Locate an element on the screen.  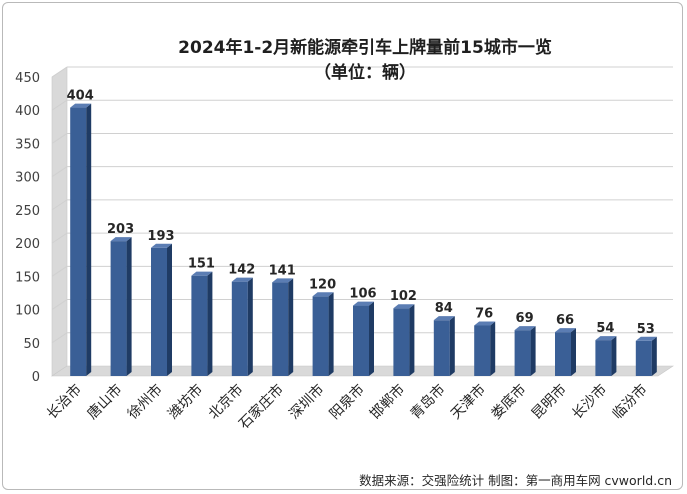
y-tick-label: 200 is located at coordinates (27, 244).